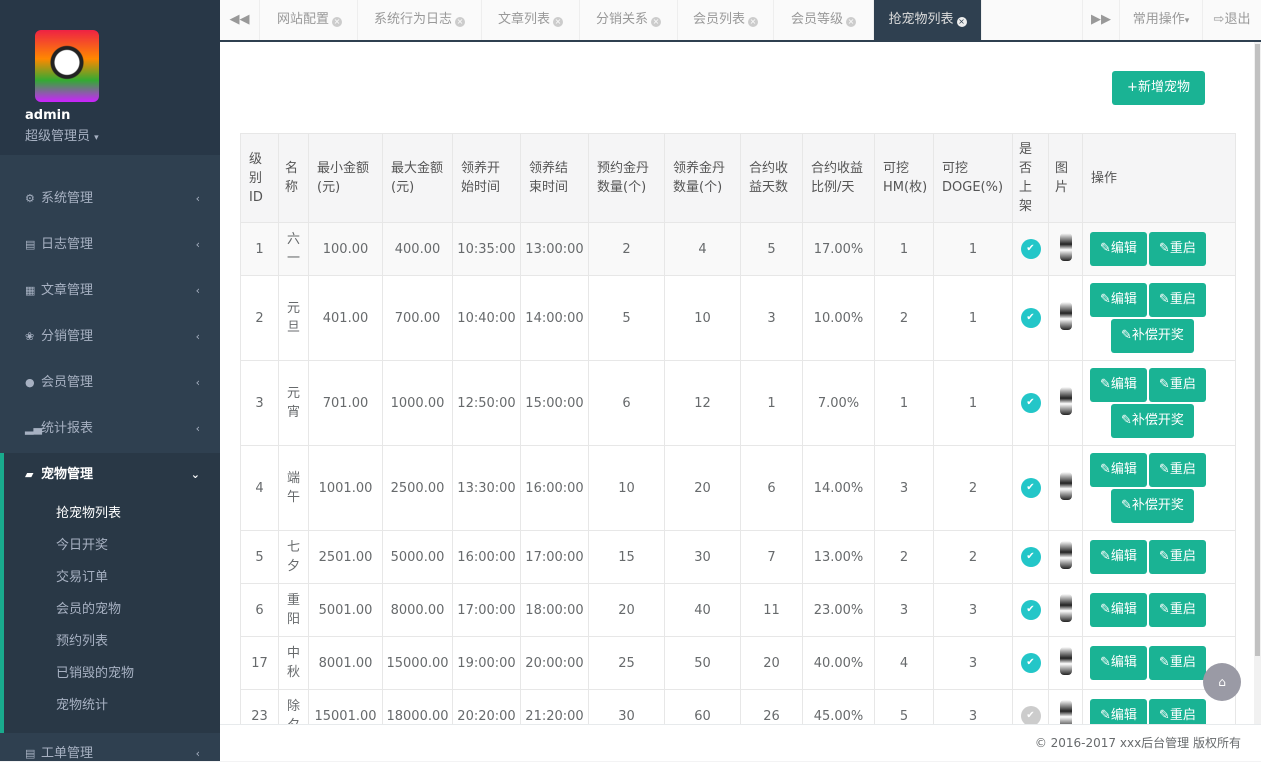 The width and height of the screenshot is (1261, 762). Describe the element at coordinates (1164, 556) in the screenshot. I see `pencil-icon: ✎` at that location.